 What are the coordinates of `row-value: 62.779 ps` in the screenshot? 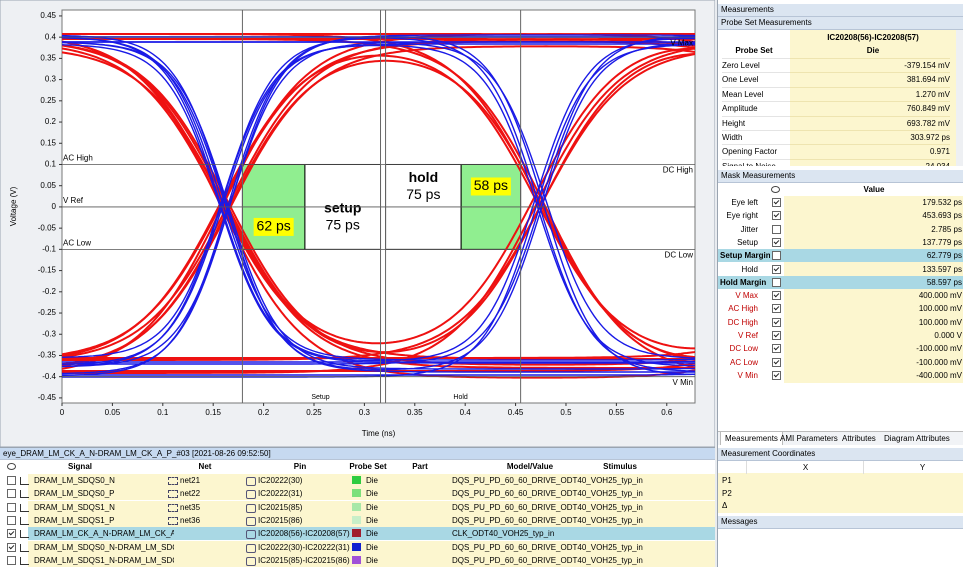 It's located at (944, 256).